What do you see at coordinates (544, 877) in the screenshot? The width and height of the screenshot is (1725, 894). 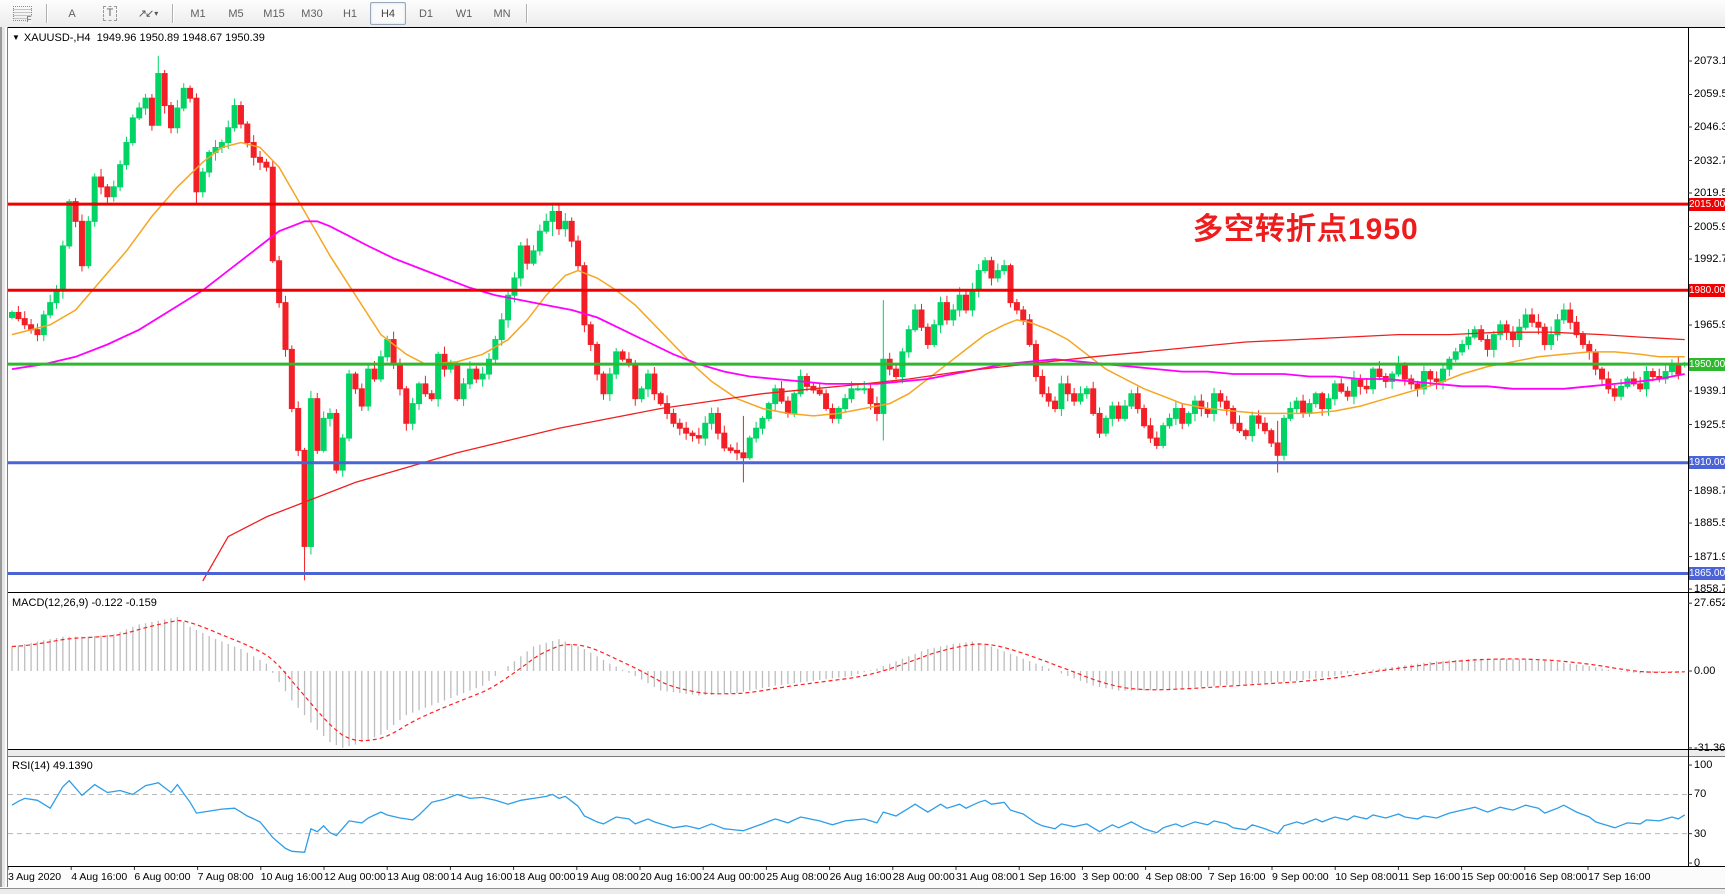 I see `date-axis-label: 18 Aug 00:00` at bounding box center [544, 877].